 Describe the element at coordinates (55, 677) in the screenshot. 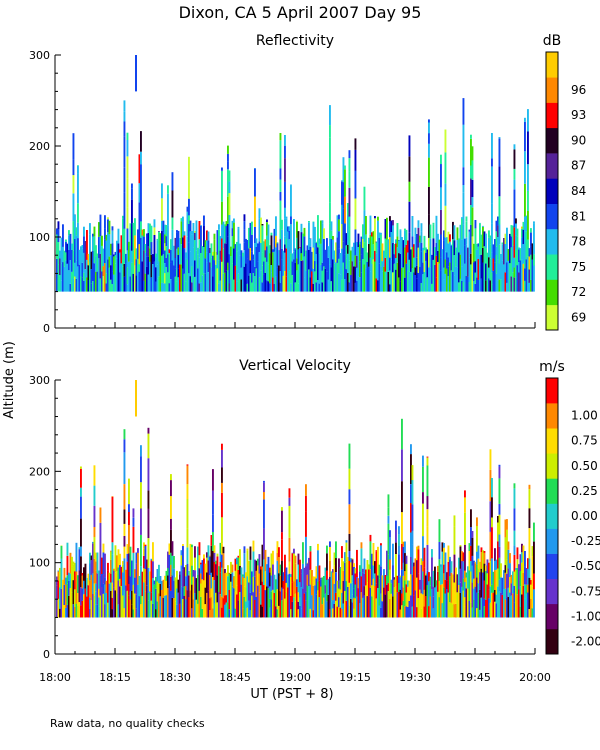

I see `x-tick-label: 18:00` at that location.